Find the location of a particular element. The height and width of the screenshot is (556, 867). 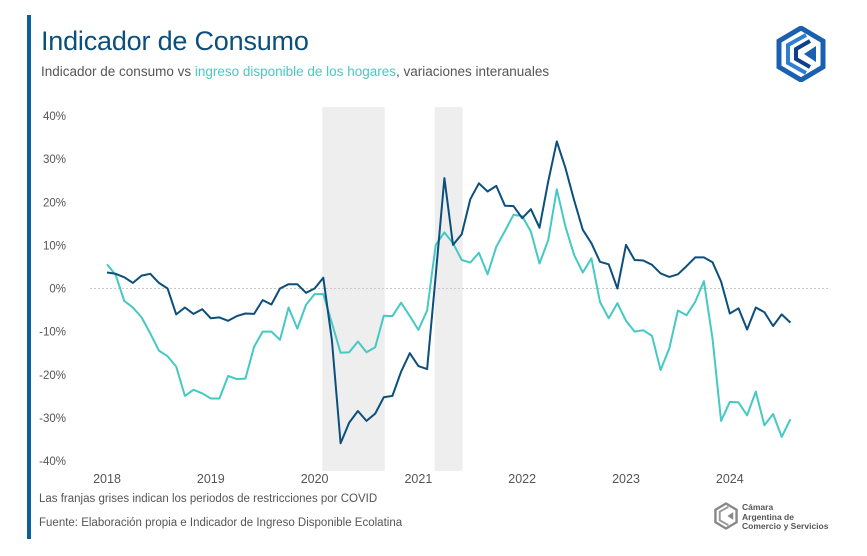

y-tick-label: 10% is located at coordinates (54, 246).